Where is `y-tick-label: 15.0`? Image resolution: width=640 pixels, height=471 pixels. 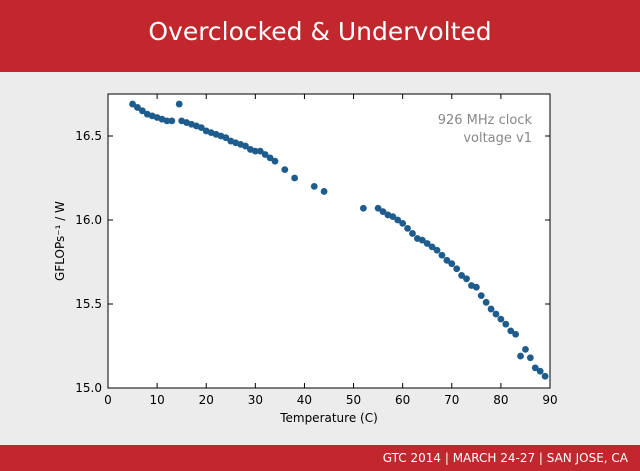 y-tick-label: 15.0 is located at coordinates (88, 388).